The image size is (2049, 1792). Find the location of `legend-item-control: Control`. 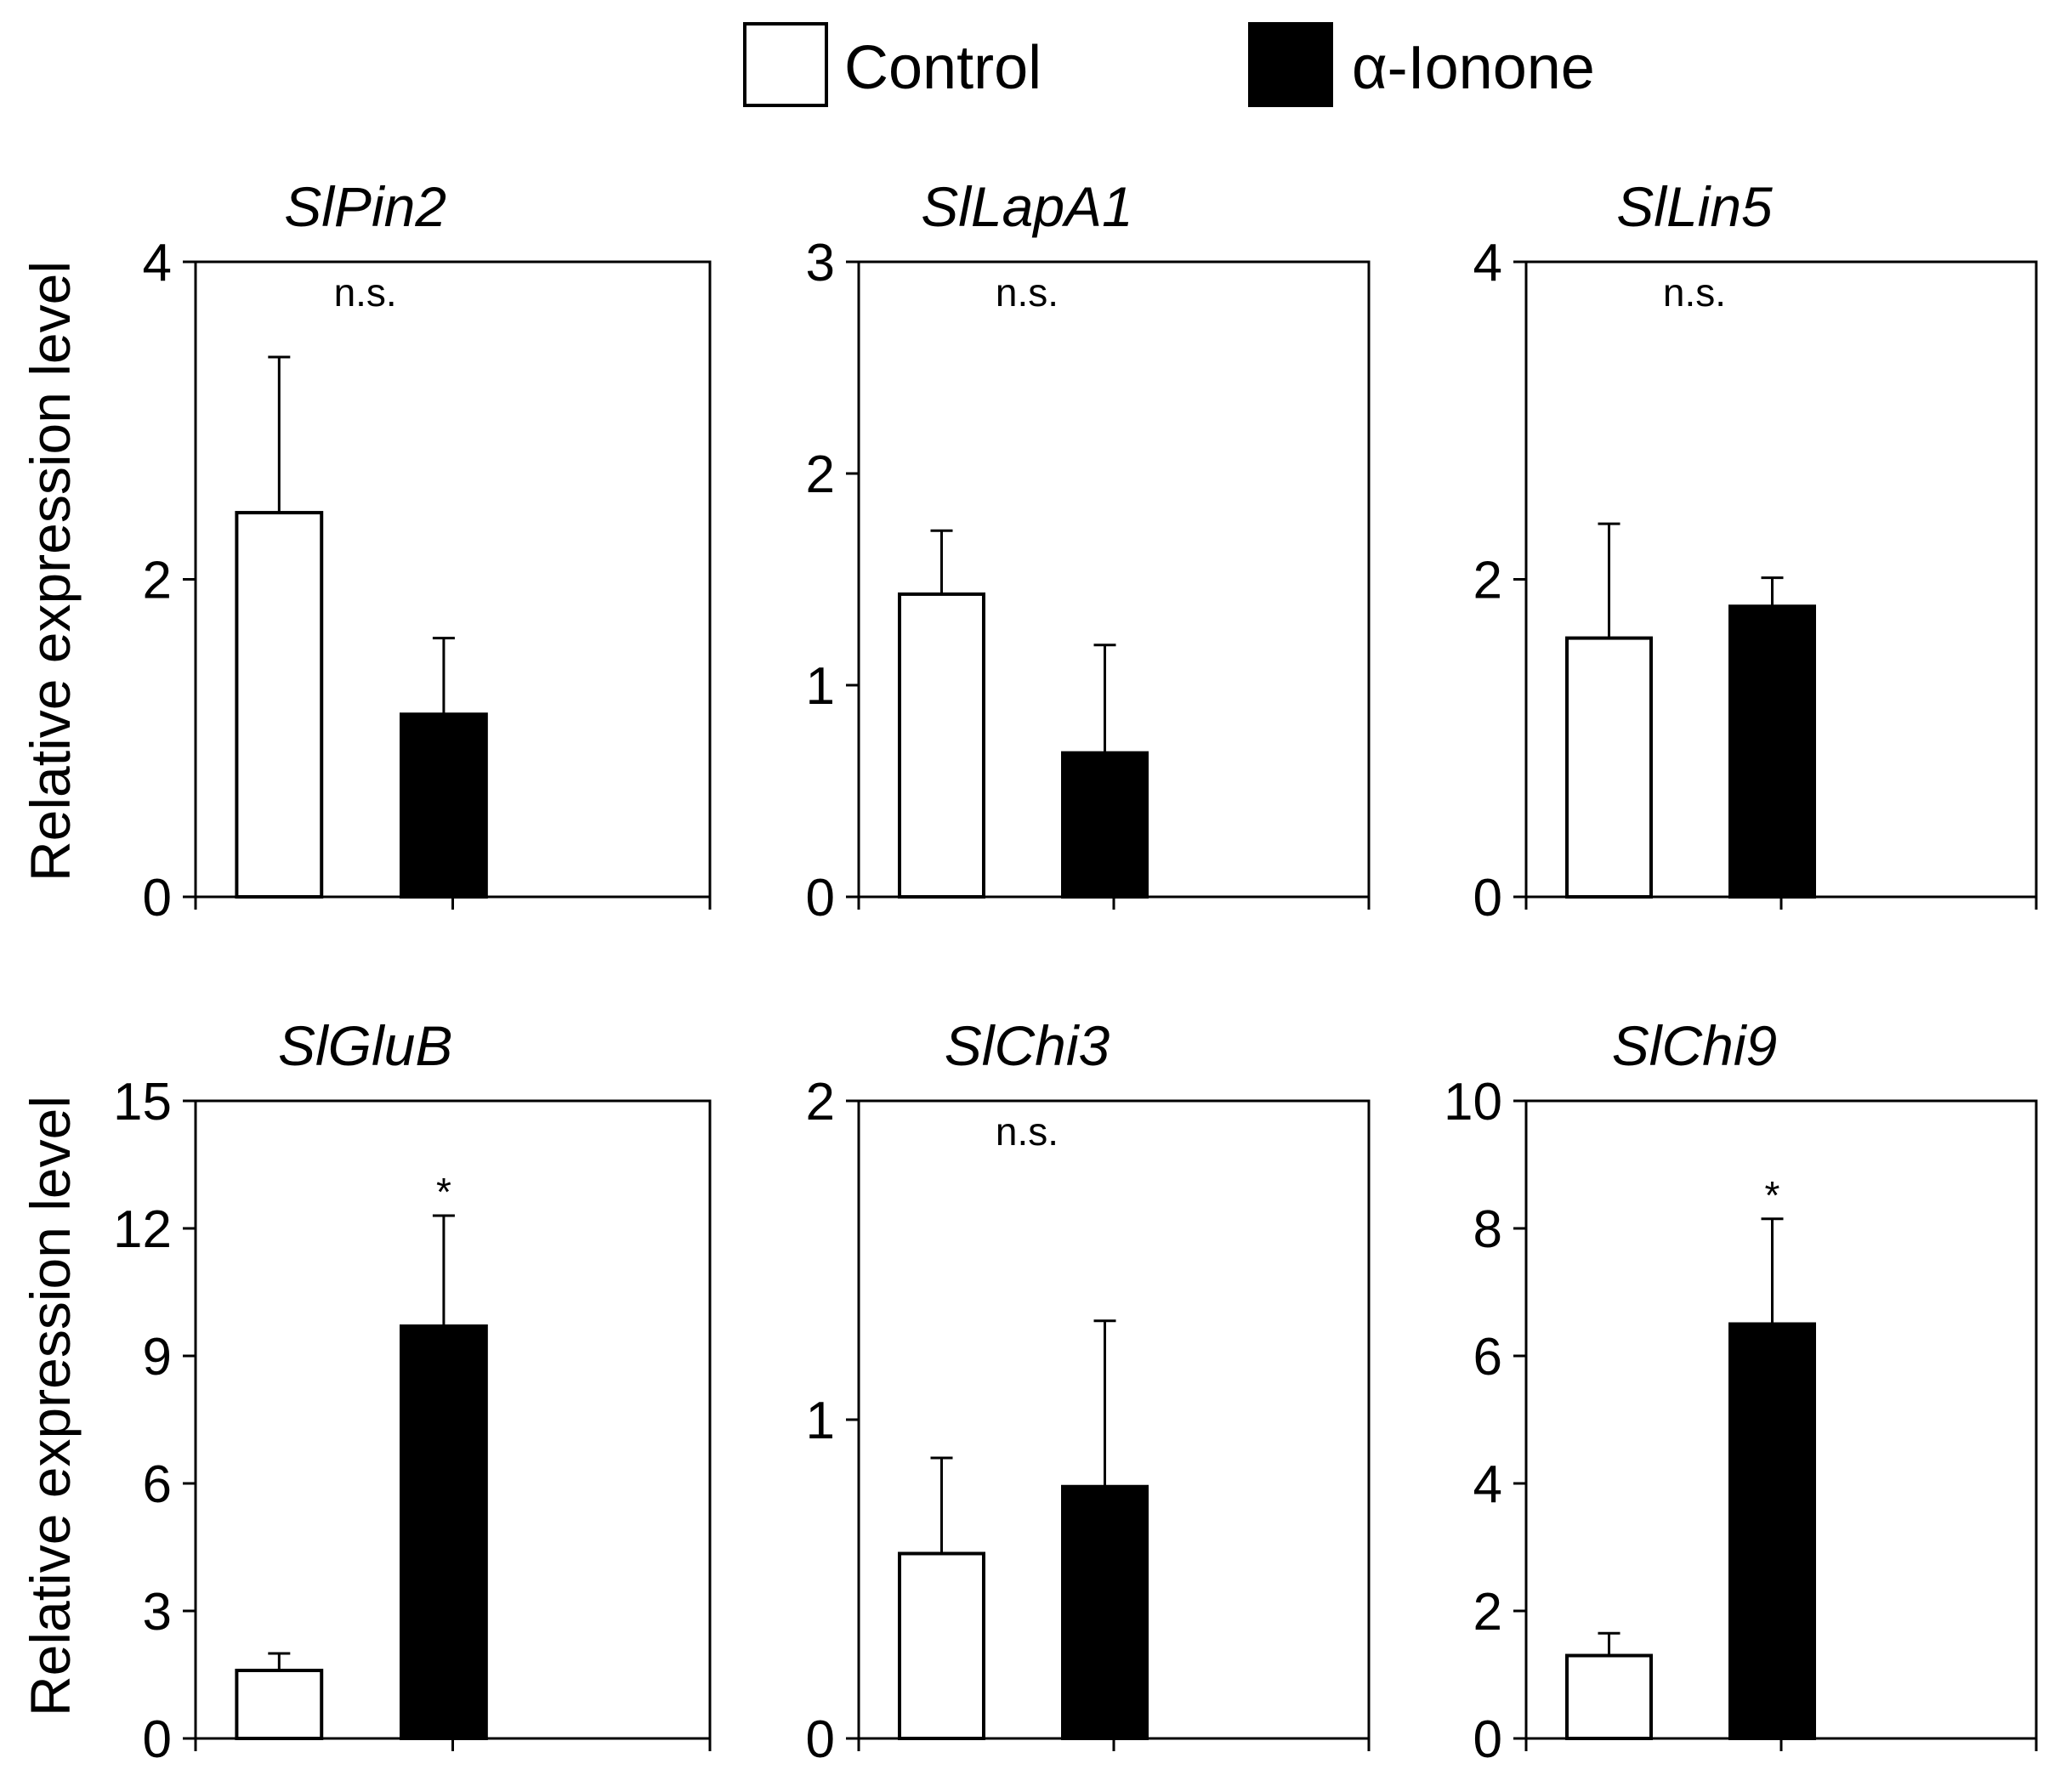

legend-item-control: Control is located at coordinates (892, 64).